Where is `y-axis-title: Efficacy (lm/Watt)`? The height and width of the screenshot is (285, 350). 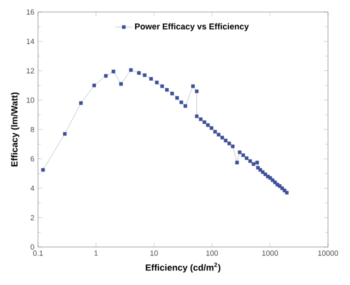
y-axis-title: Efficacy (lm/Watt) is located at coordinates (15, 129).